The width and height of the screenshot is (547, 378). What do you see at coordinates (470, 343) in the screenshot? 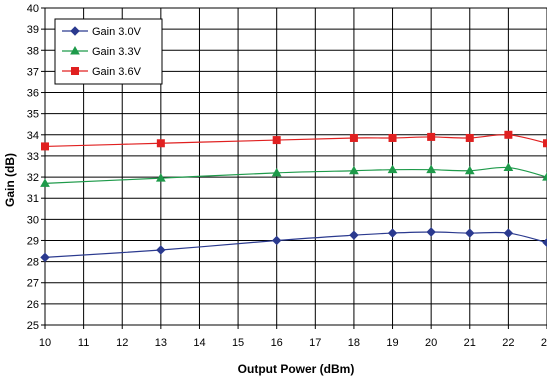
I see `x-tick-label: 21` at bounding box center [470, 343].